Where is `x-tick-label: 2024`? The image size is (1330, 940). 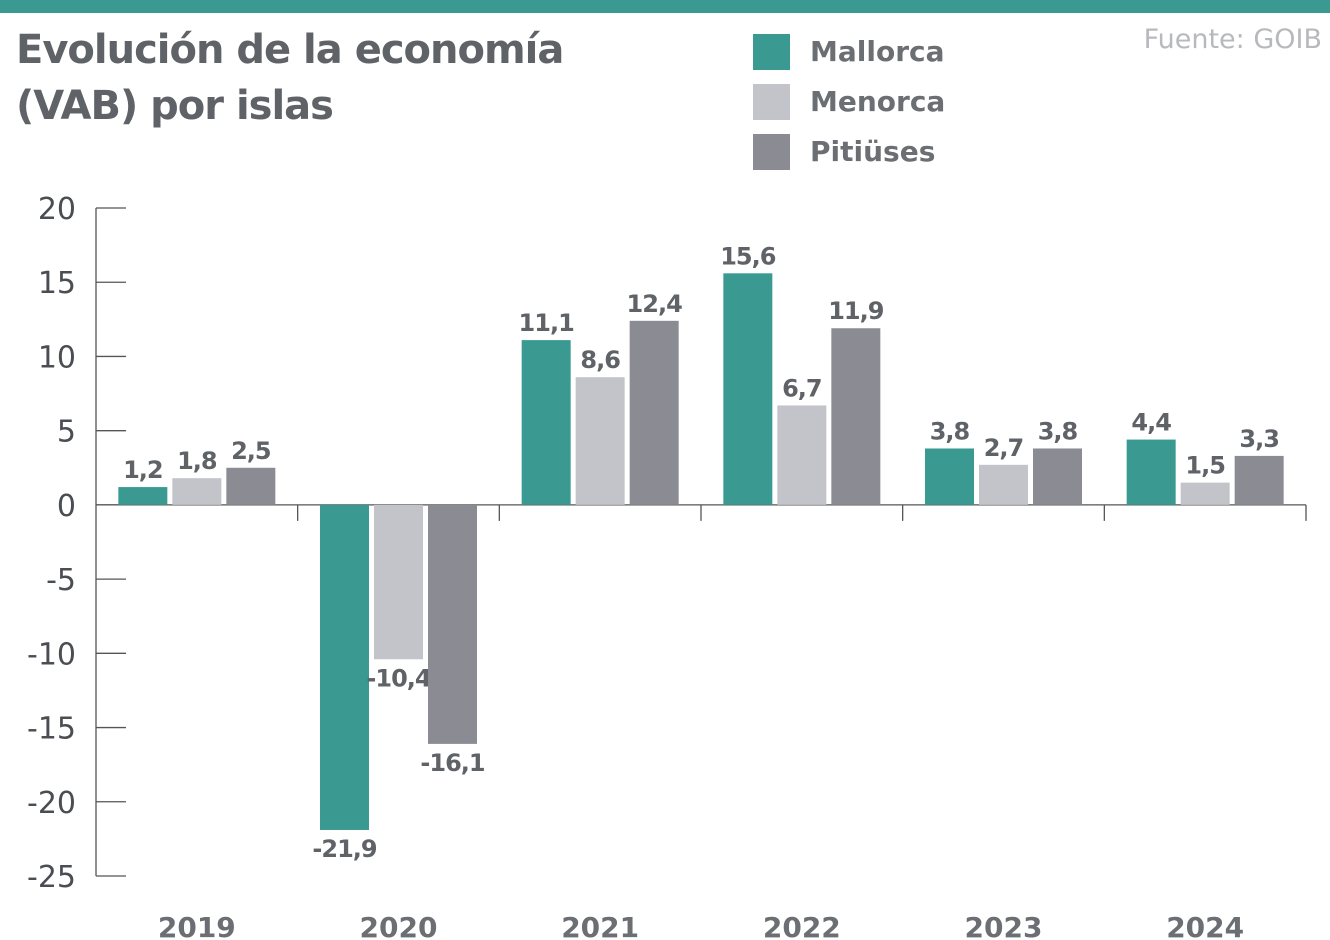
x-tick-label: 2024 is located at coordinates (1205, 925).